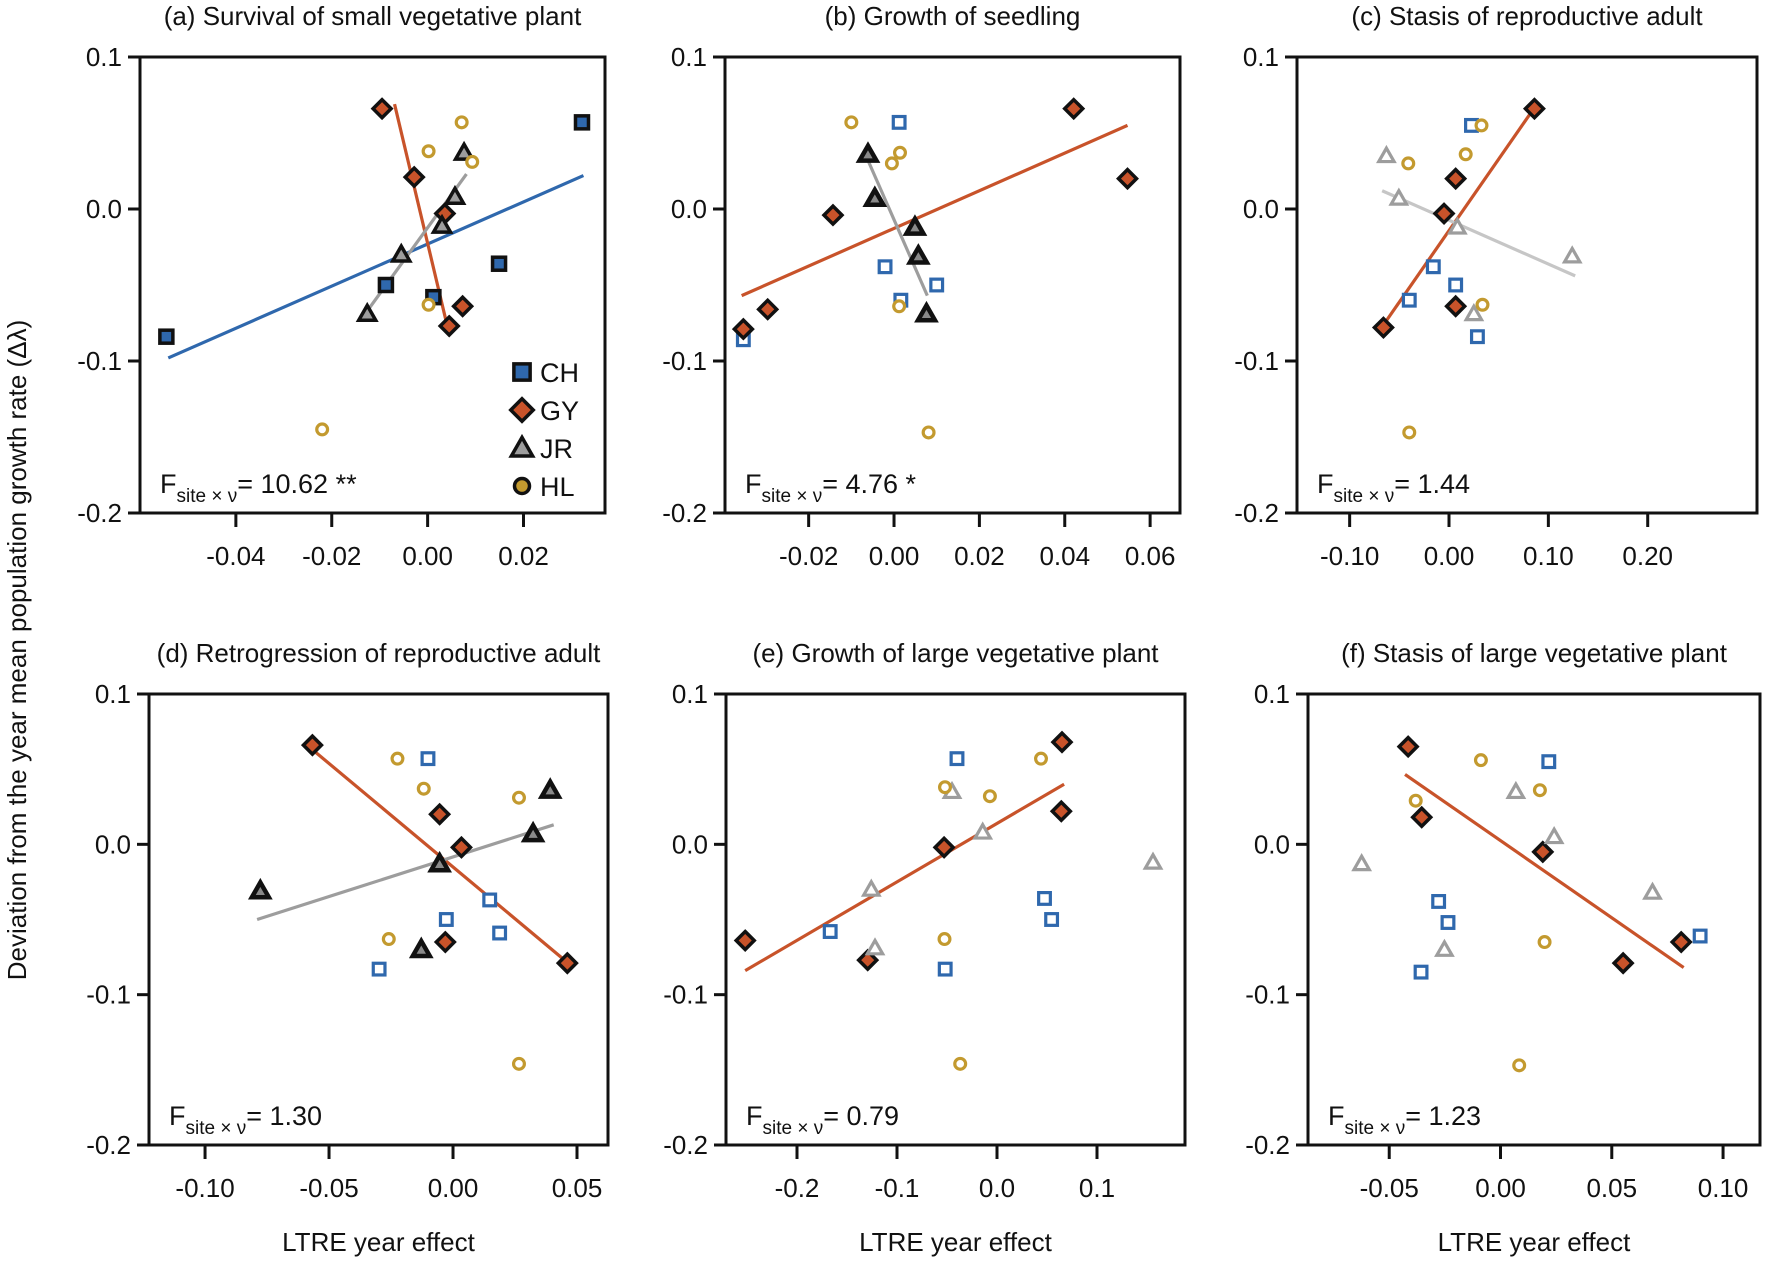  What do you see at coordinates (523, 556) in the screenshot?
I see `x-tick-label: 0.02` at bounding box center [523, 556].